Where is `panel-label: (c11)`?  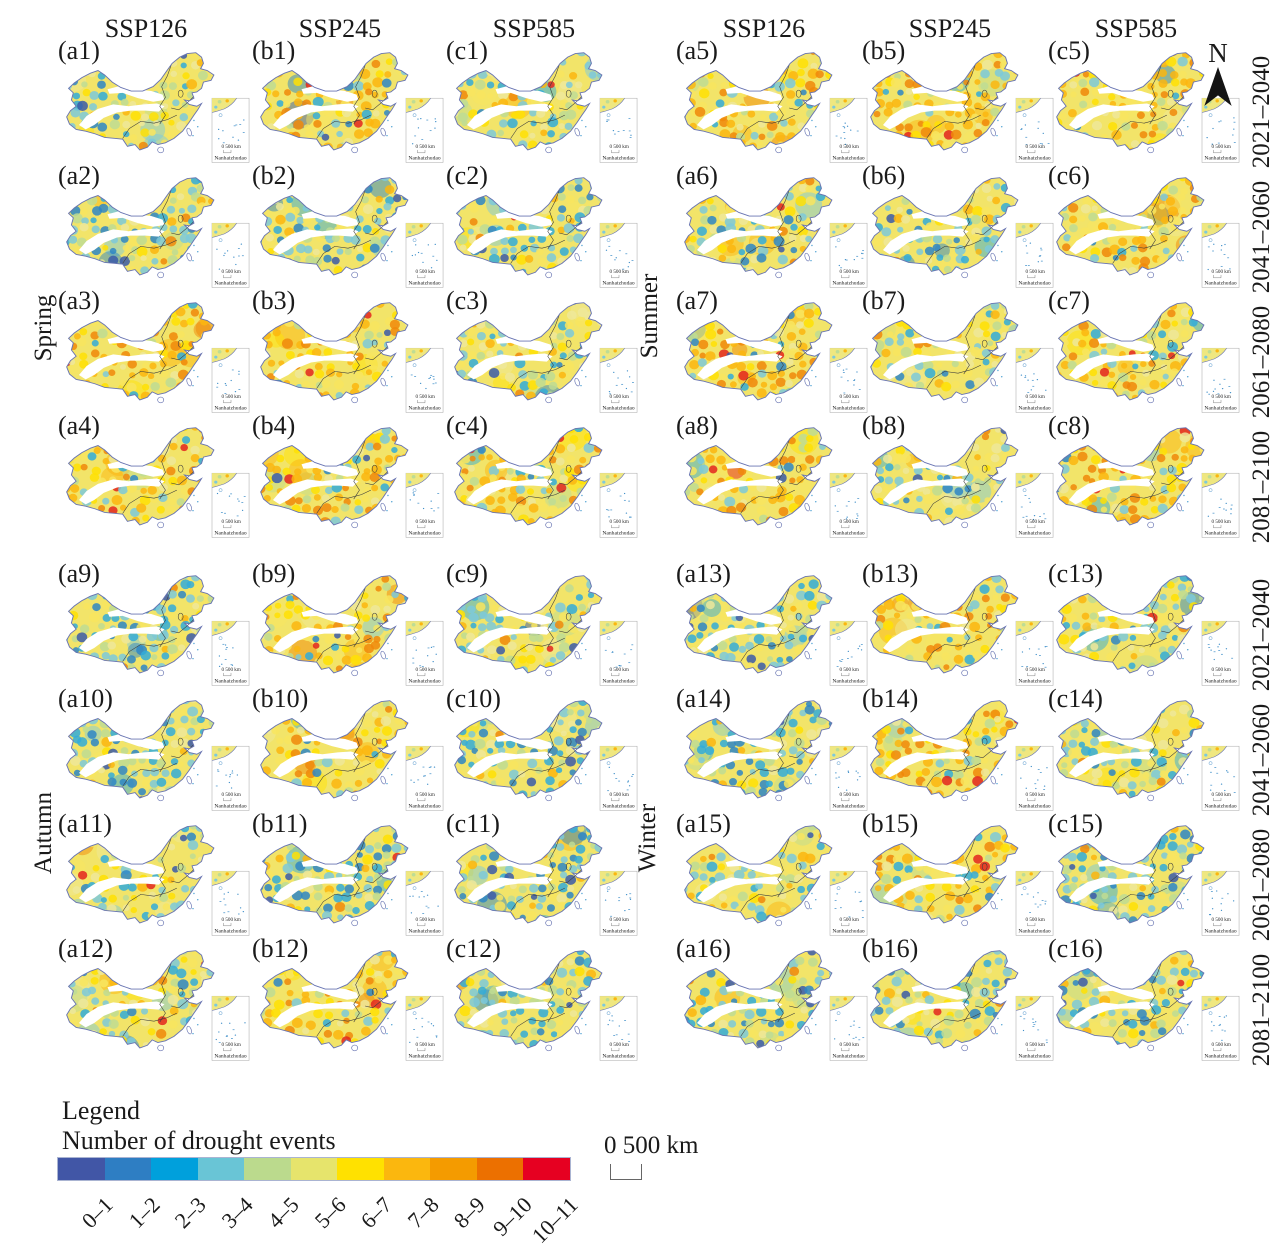 panel-label: (c11) is located at coordinates (473, 823).